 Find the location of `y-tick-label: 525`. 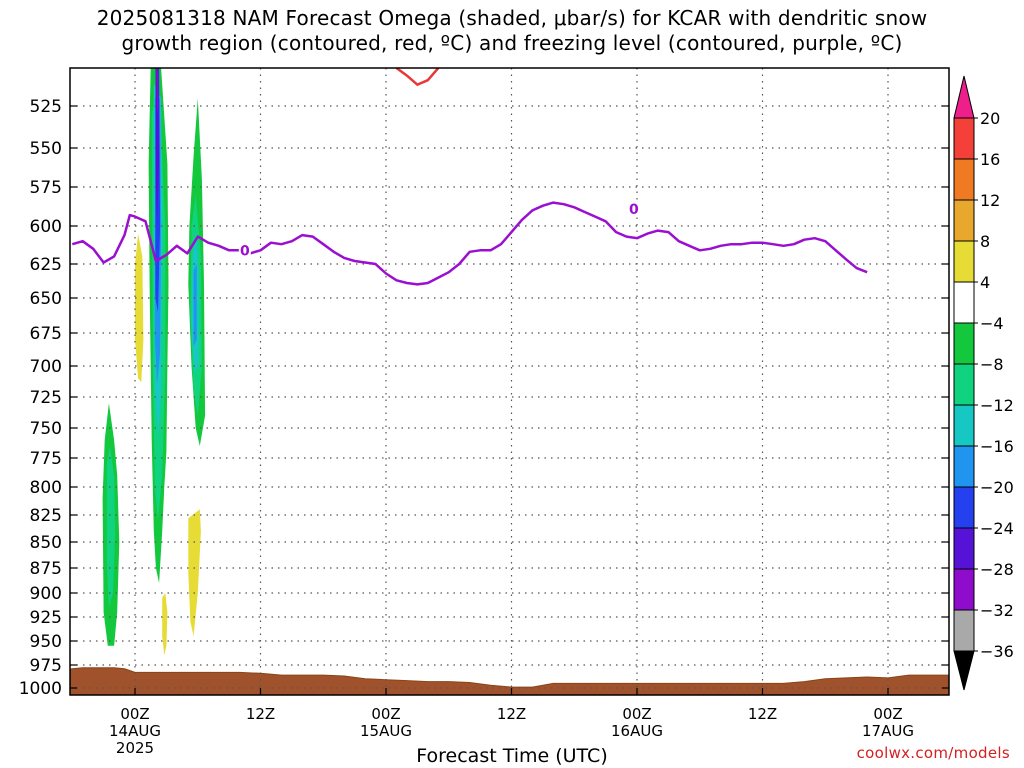

y-tick-label: 525 is located at coordinates (46, 107).